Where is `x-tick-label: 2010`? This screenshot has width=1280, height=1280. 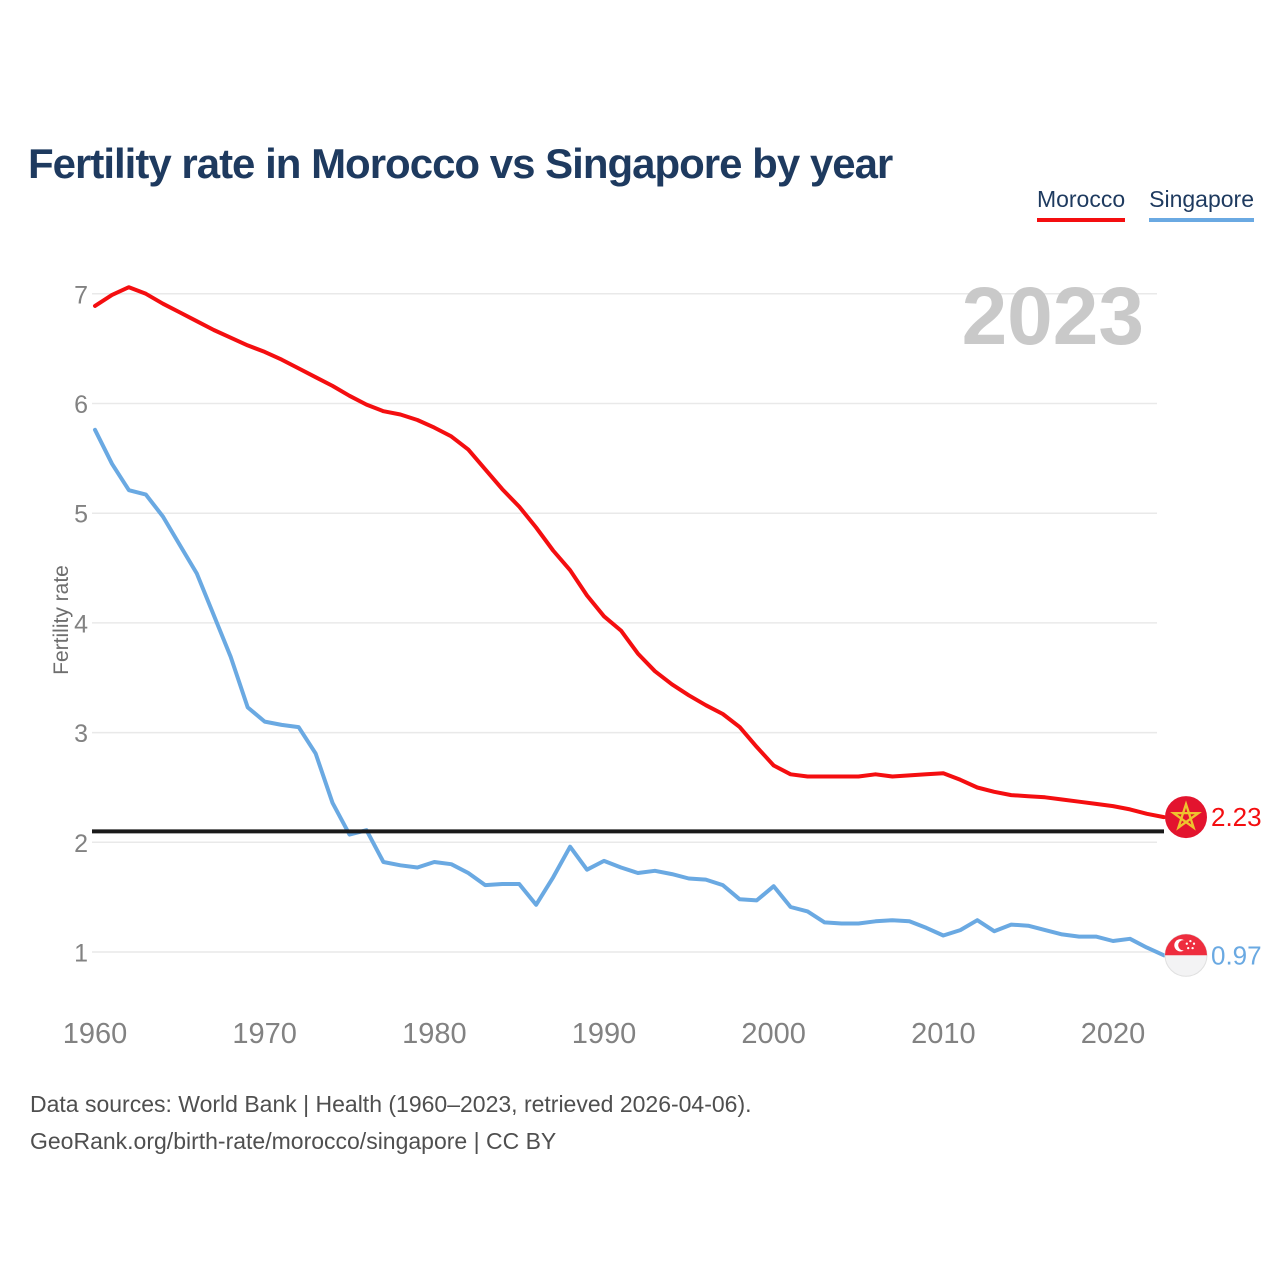 x-tick-label: 2010 is located at coordinates (943, 1034).